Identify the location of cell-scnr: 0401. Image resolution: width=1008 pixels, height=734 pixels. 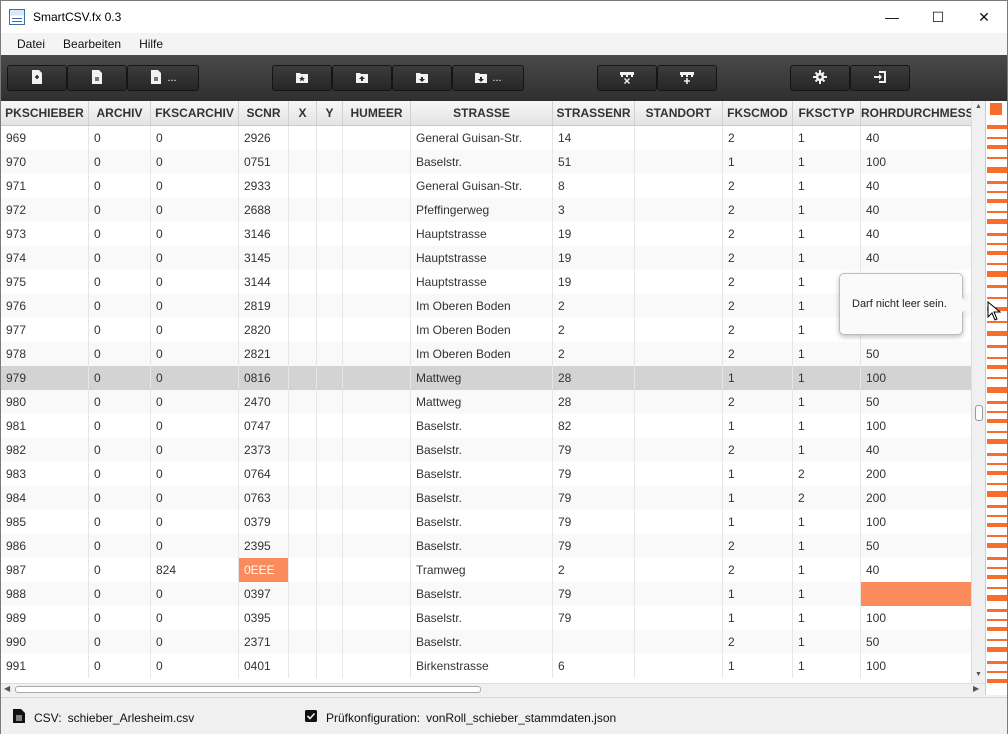
(264, 666).